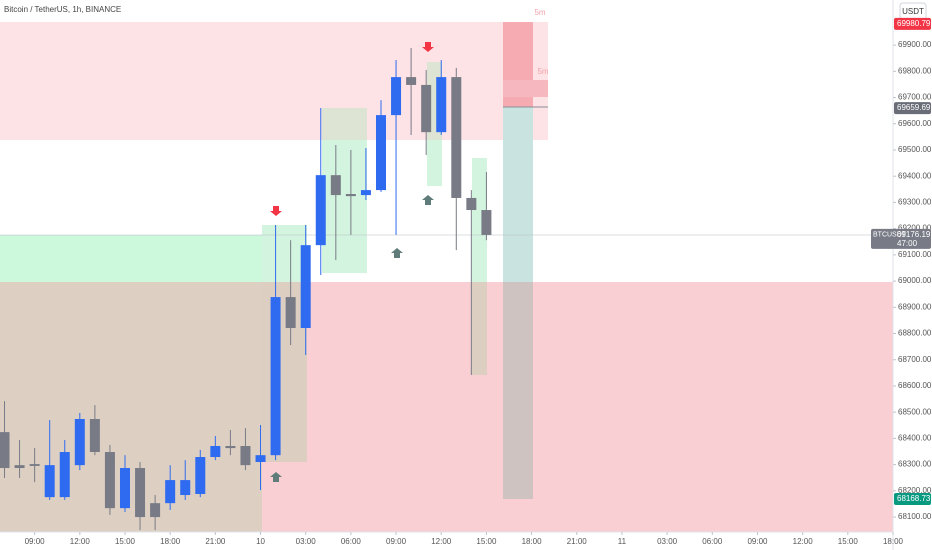 The width and height of the screenshot is (932, 550). Describe the element at coordinates (915, 333) in the screenshot. I see `y-tick-label: 68800.00` at that location.